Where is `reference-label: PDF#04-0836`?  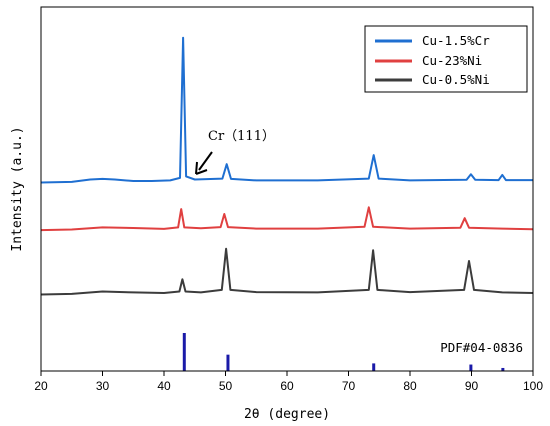 reference-label: PDF#04-0836 is located at coordinates (481, 347).